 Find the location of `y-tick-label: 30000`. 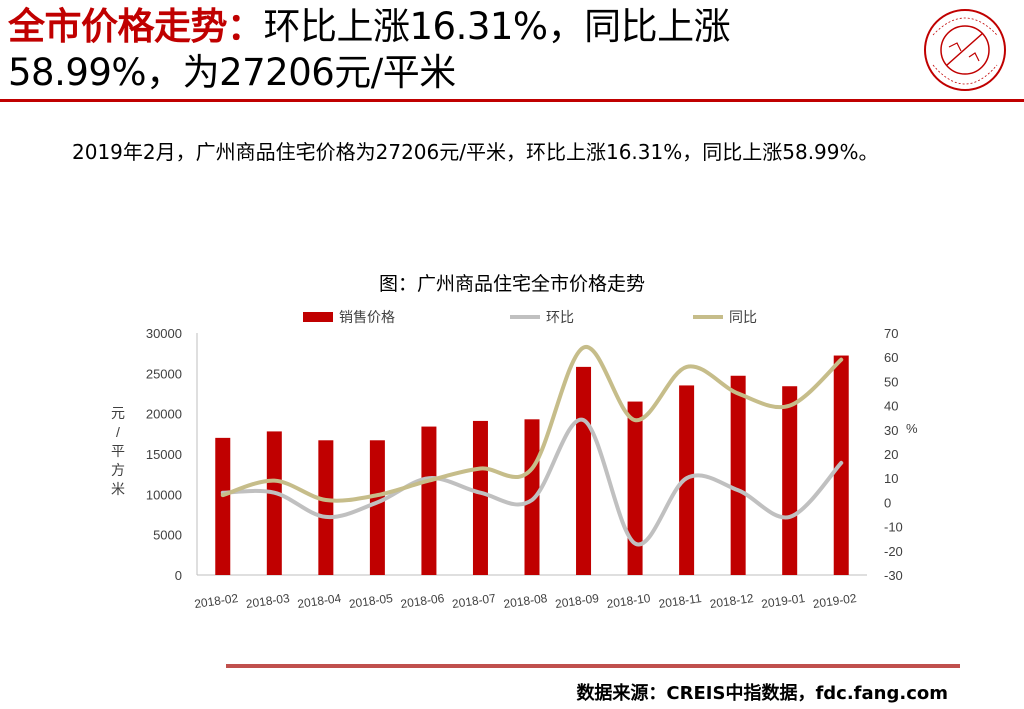

y-tick-label: 30000 is located at coordinates (164, 333).